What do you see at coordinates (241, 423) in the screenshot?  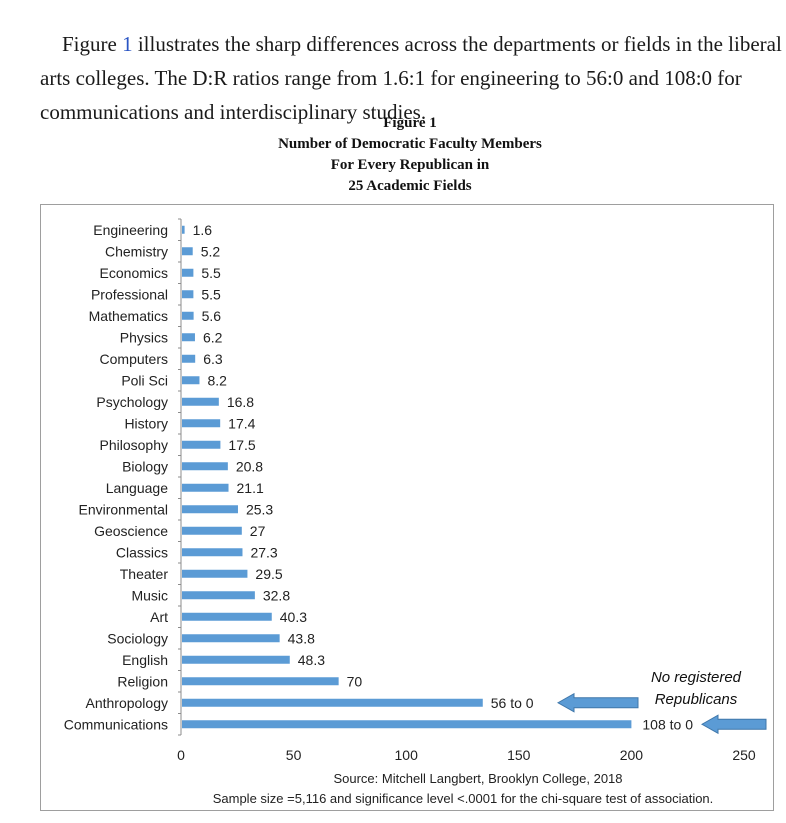 I see `value-label-history: 17.4` at bounding box center [241, 423].